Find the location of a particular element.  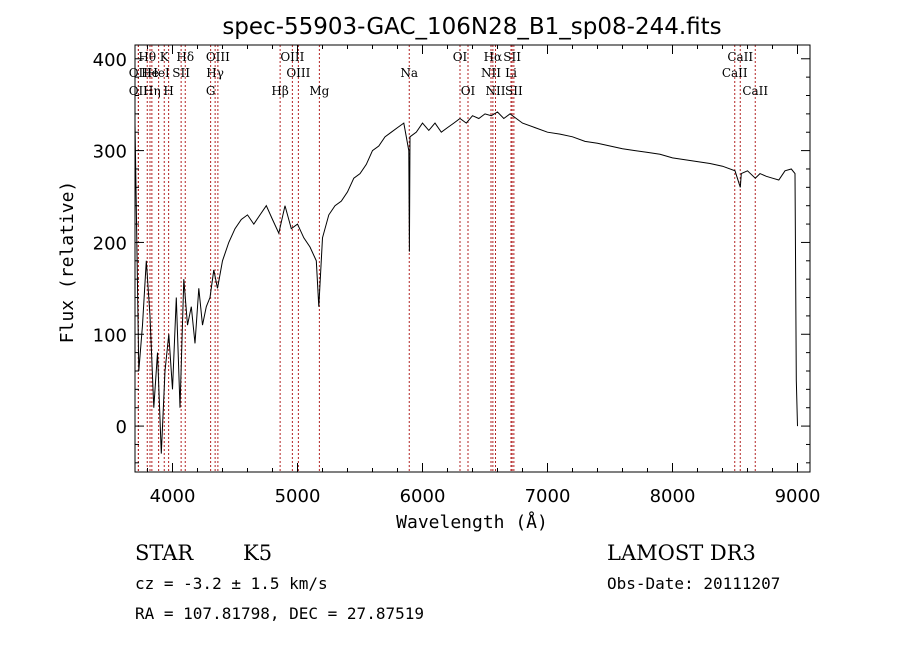

spectral-line-label: Mg is located at coordinates (319, 91).